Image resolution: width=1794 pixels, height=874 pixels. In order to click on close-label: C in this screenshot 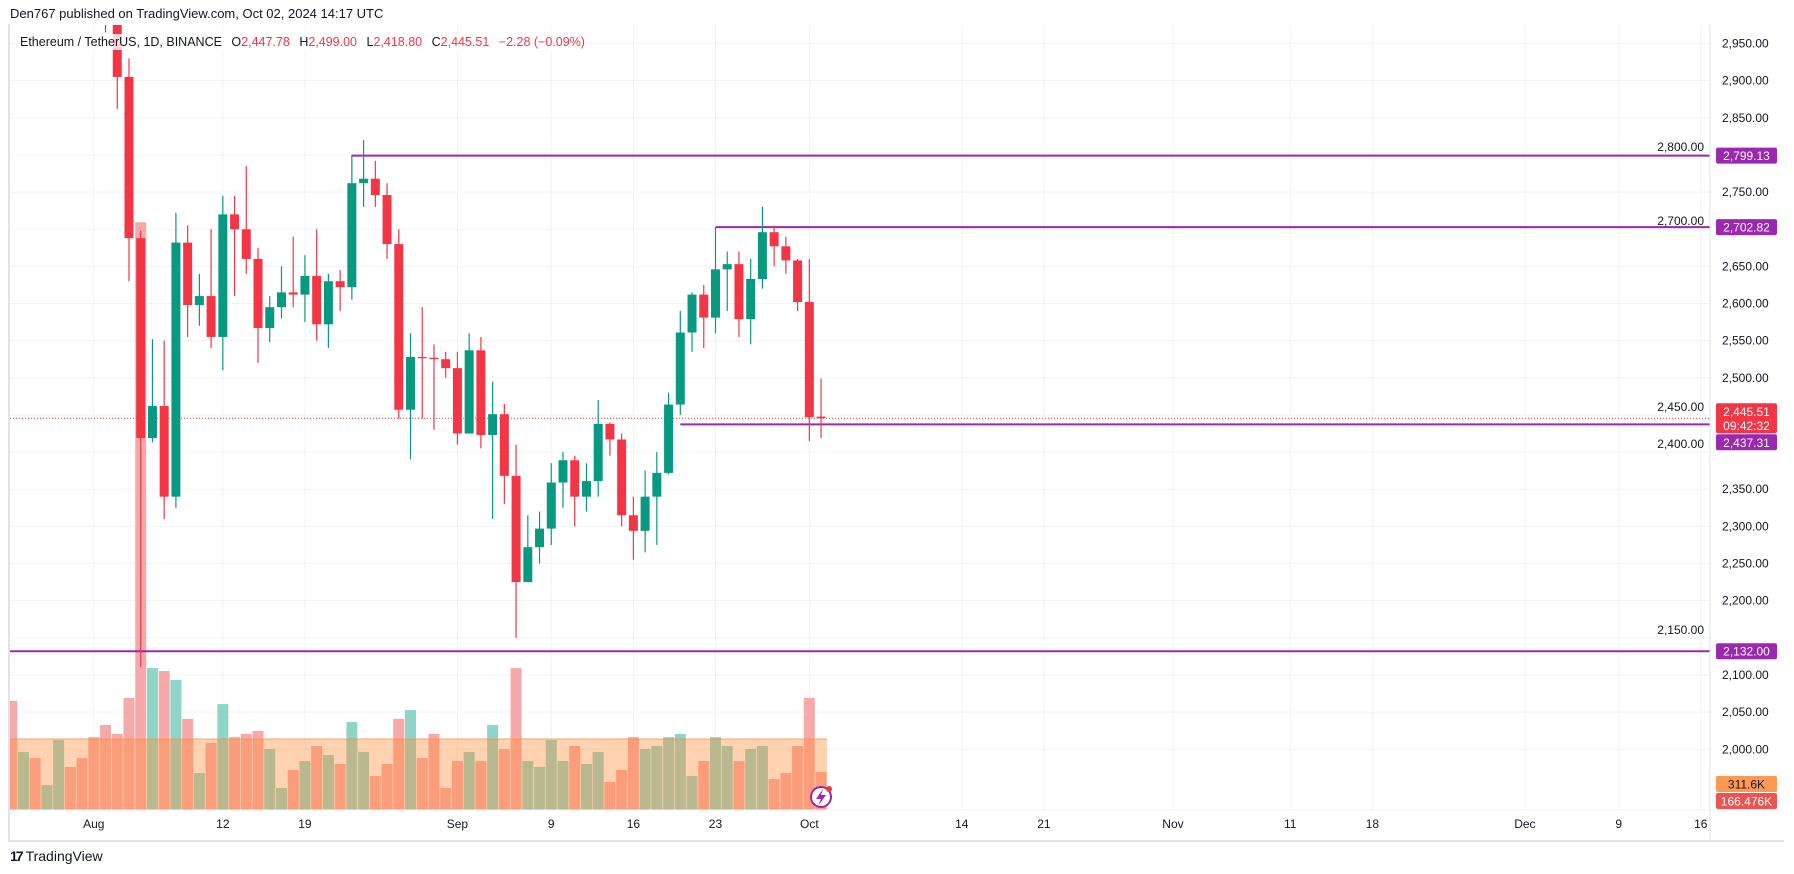, I will do `click(436, 42)`.